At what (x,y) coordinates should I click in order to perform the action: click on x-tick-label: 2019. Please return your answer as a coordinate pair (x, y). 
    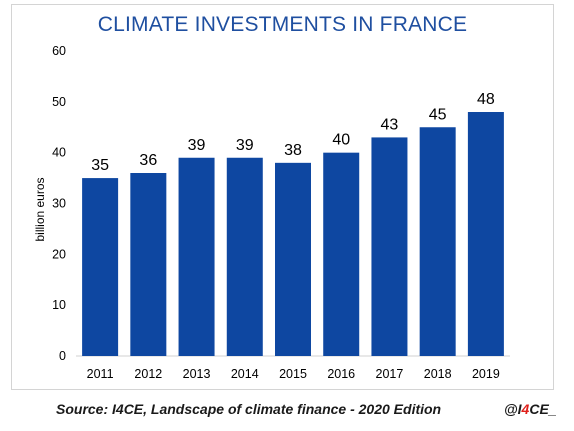
    Looking at the image, I should click on (486, 374).